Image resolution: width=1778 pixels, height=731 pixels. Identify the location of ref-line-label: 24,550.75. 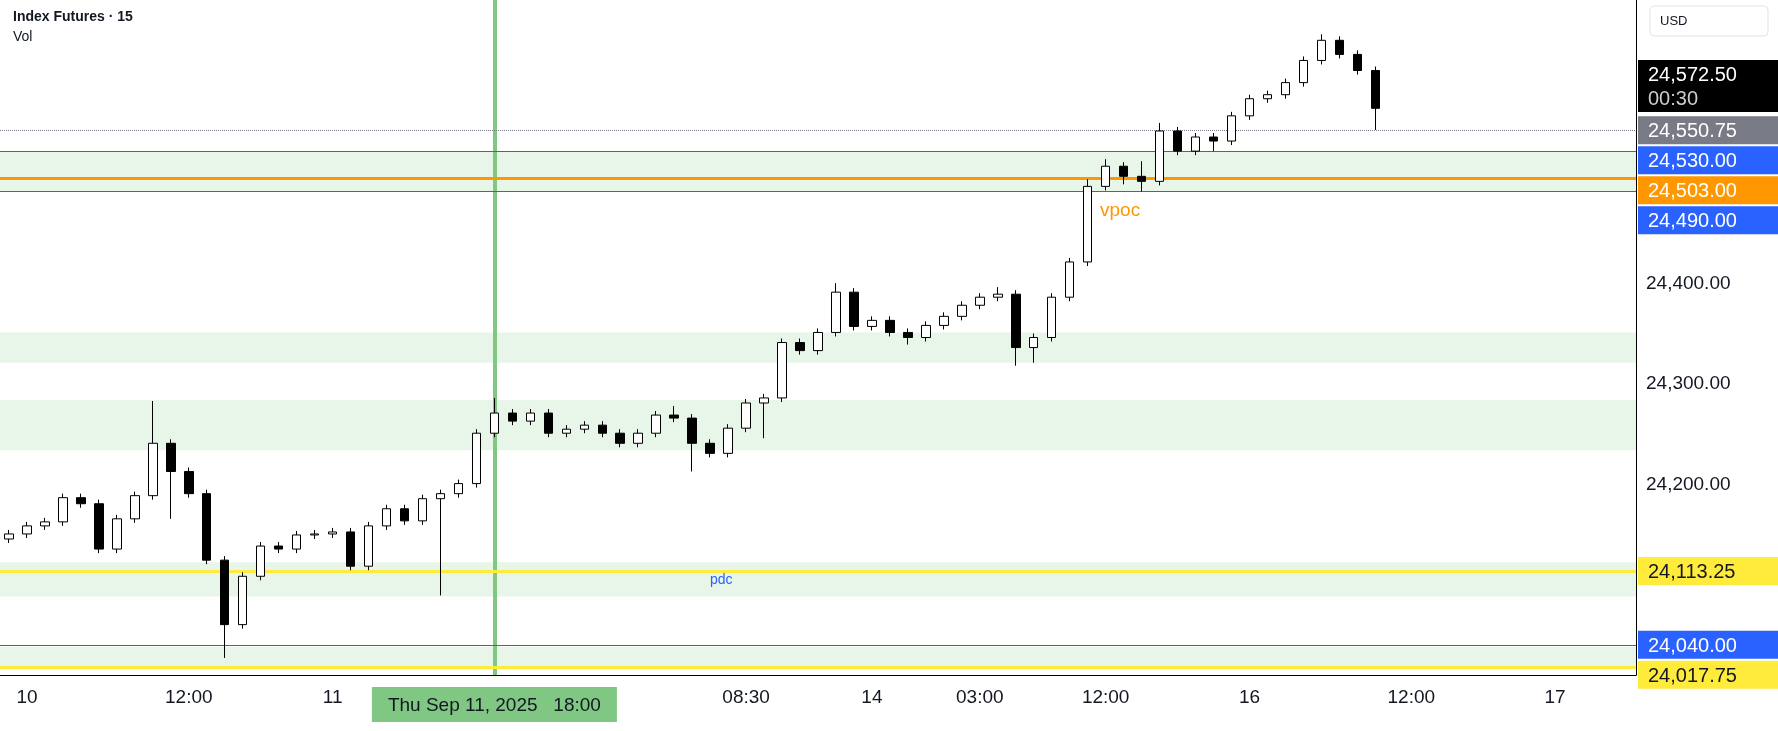
(1692, 130).